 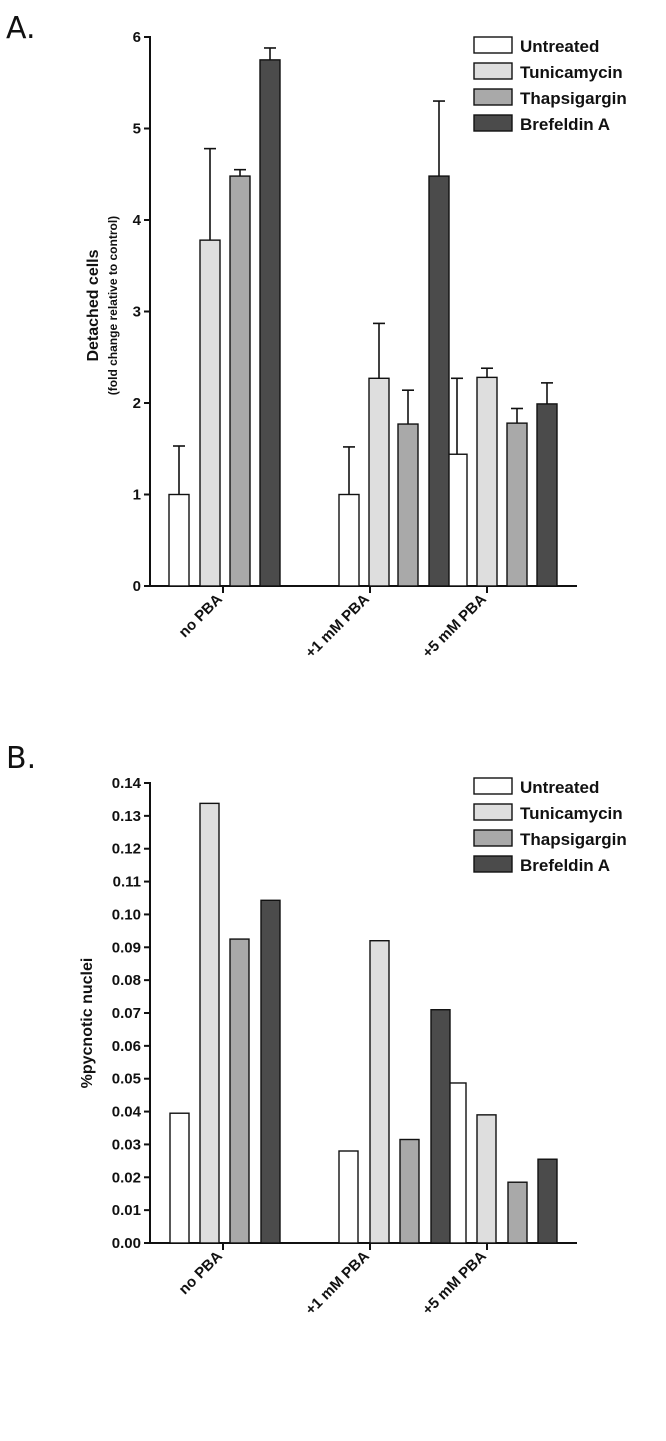 I want to click on panel-b-category-label: +1 mM PBA, so click(x=337, y=1283).